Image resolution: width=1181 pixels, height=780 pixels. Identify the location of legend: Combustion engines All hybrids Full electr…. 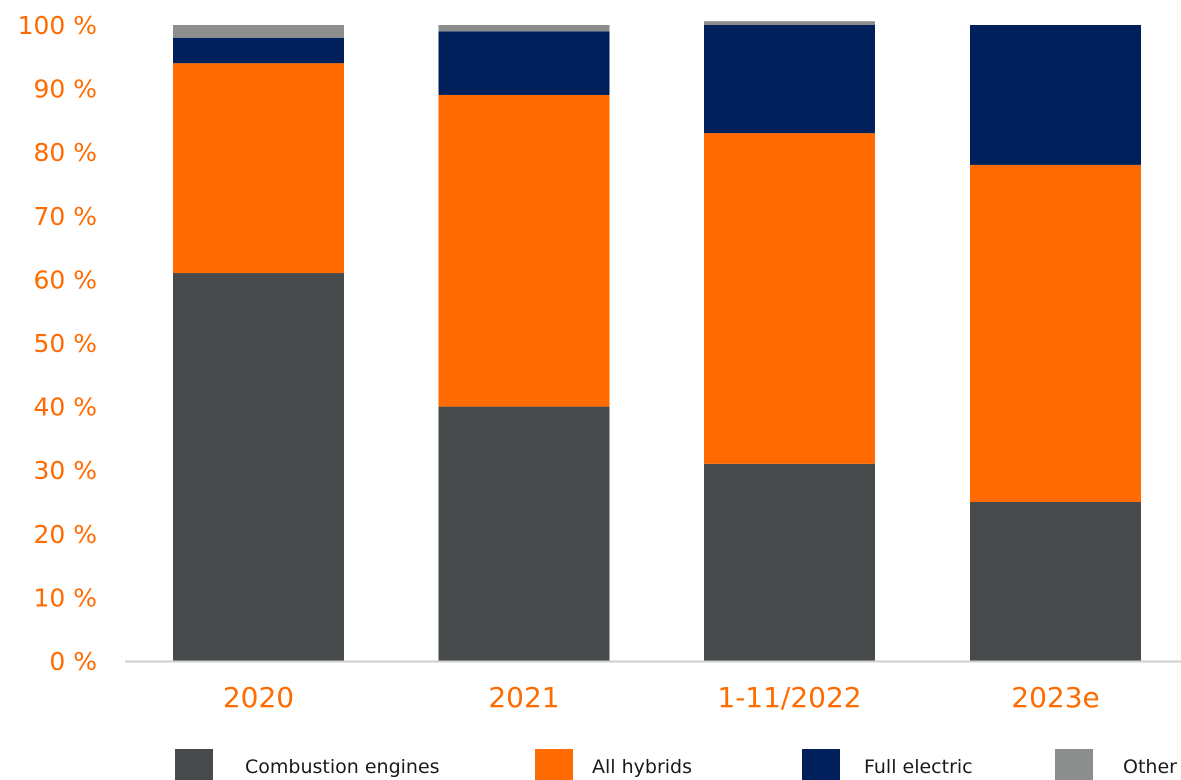
(676, 764).